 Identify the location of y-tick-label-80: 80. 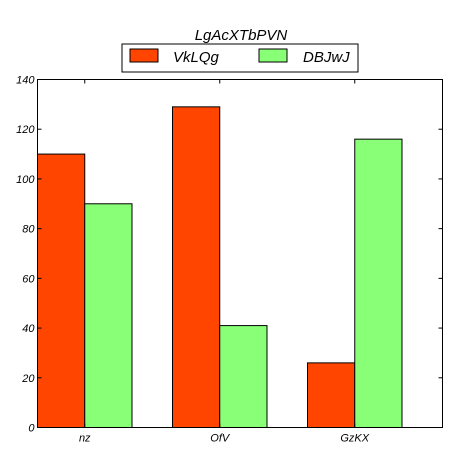
(28, 230).